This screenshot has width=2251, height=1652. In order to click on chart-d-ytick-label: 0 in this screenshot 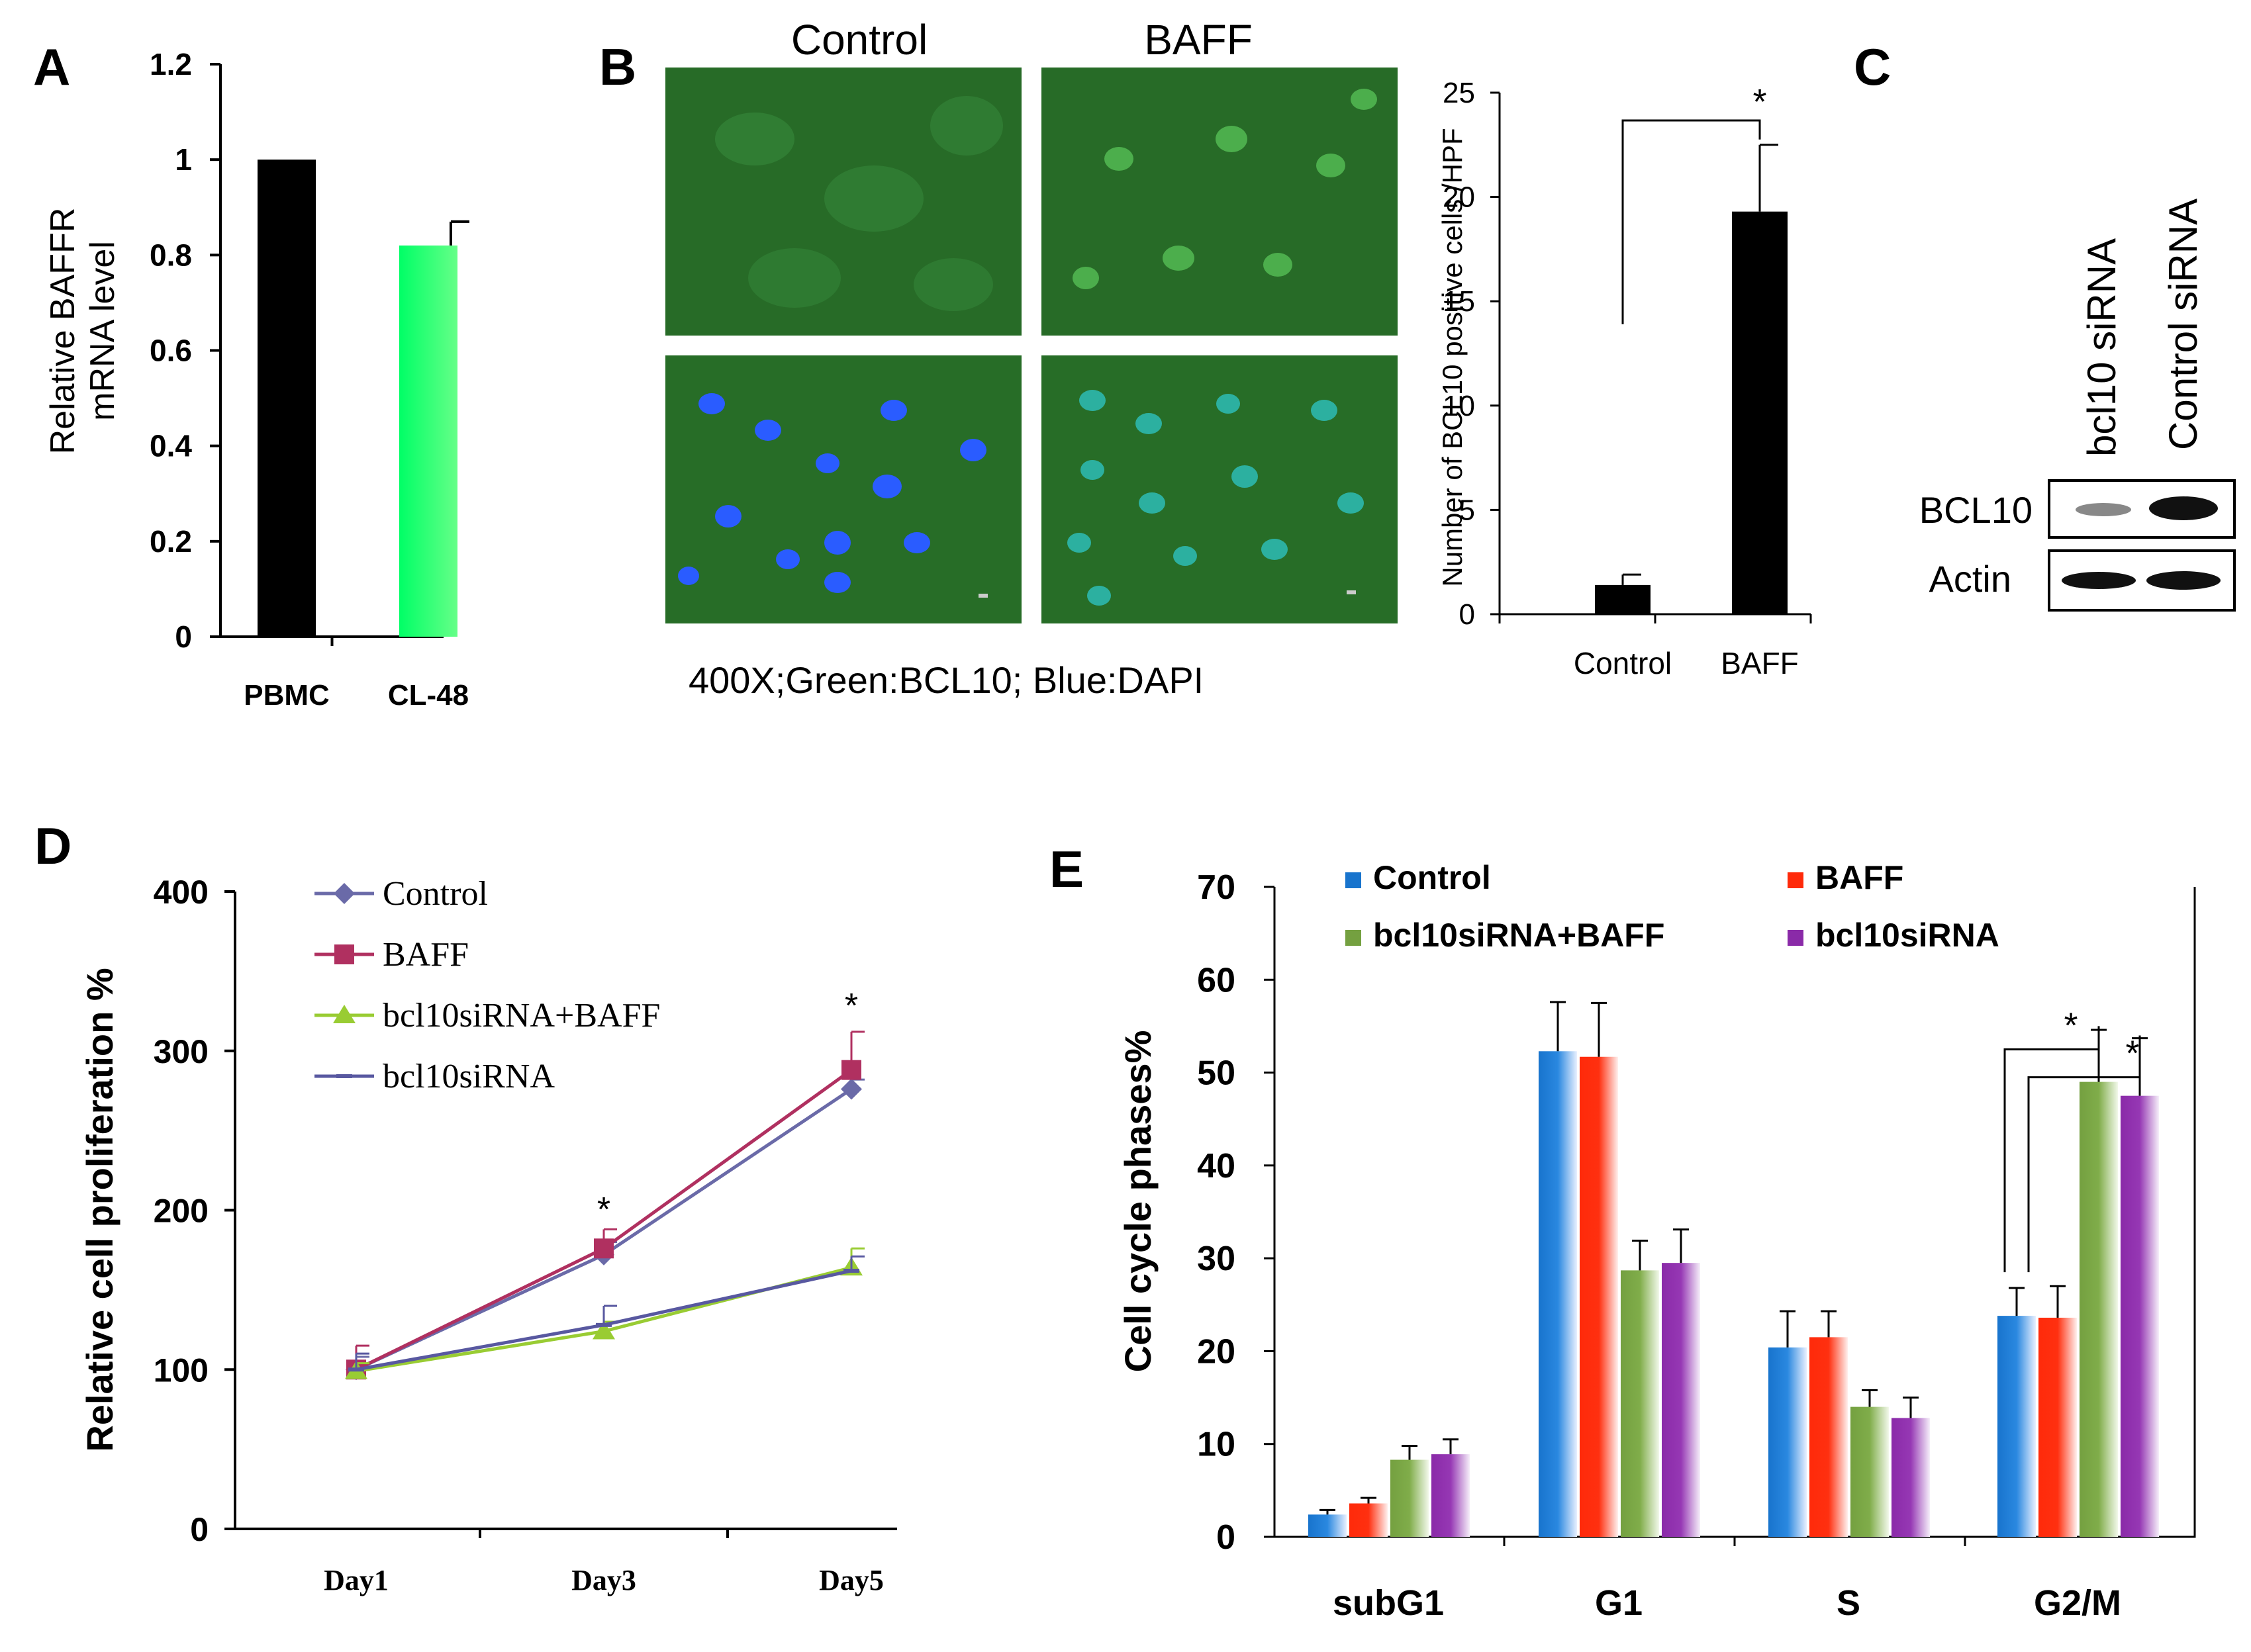, I will do `click(200, 1529)`.